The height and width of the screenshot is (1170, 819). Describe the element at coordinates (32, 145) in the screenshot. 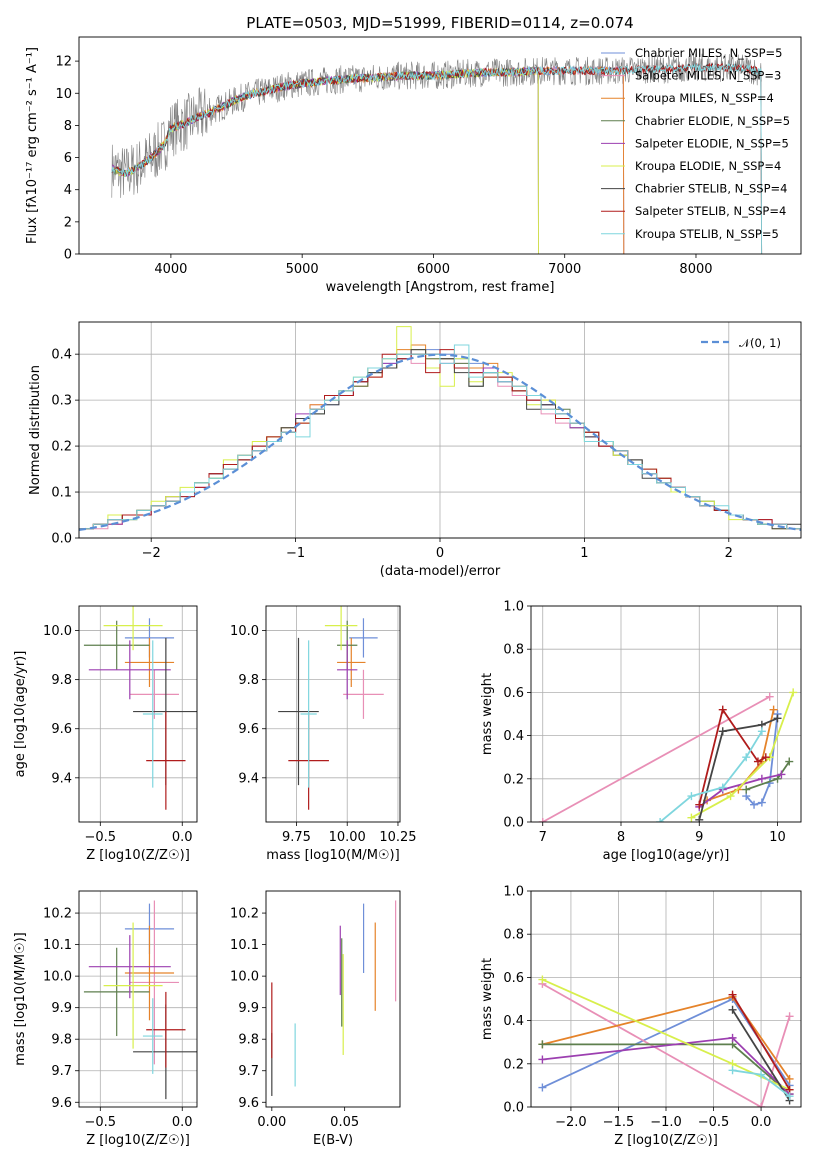

I see `y-axis-label: Flux [fλ10⁻¹⁷ erg cm⁻² s⁻¹ A⁻¹]` at that location.